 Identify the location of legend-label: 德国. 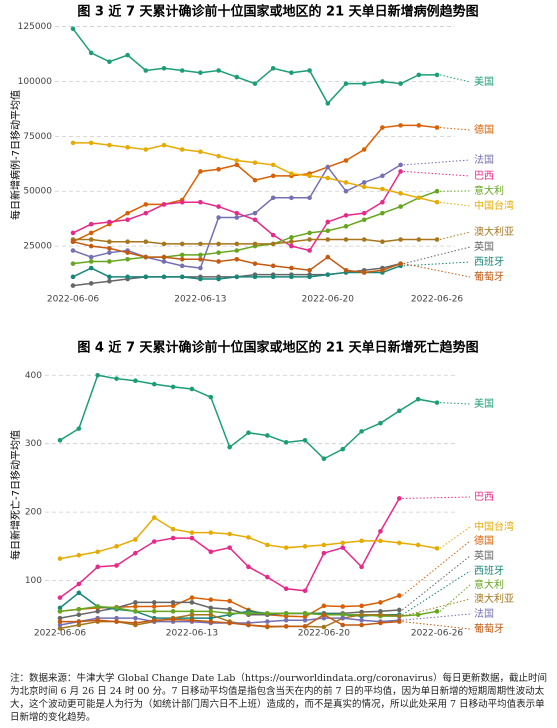
(484, 540).